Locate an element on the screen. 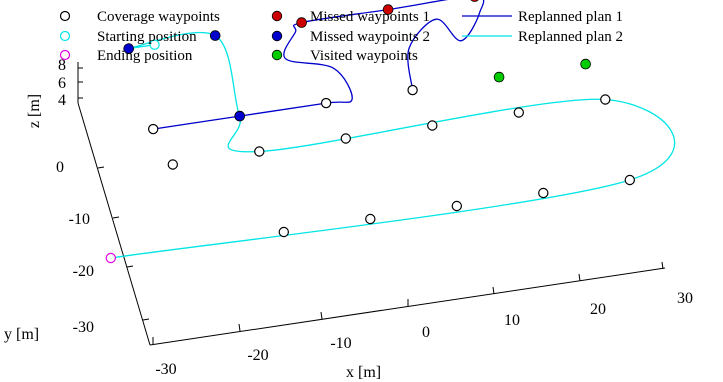  legend-marker-missed2 is located at coordinates (277, 36).